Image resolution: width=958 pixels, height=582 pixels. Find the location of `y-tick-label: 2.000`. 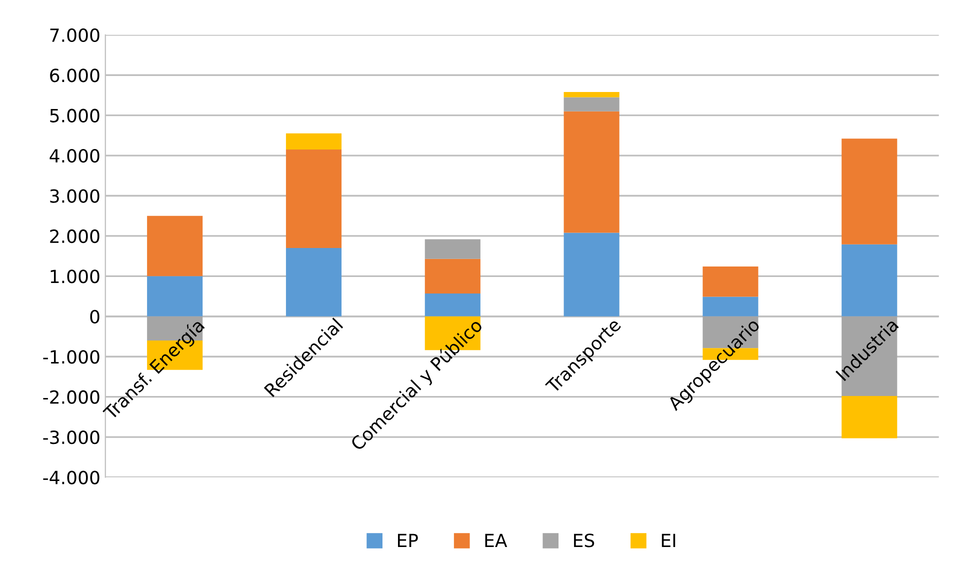

y-tick-label: 2.000 is located at coordinates (75, 236).